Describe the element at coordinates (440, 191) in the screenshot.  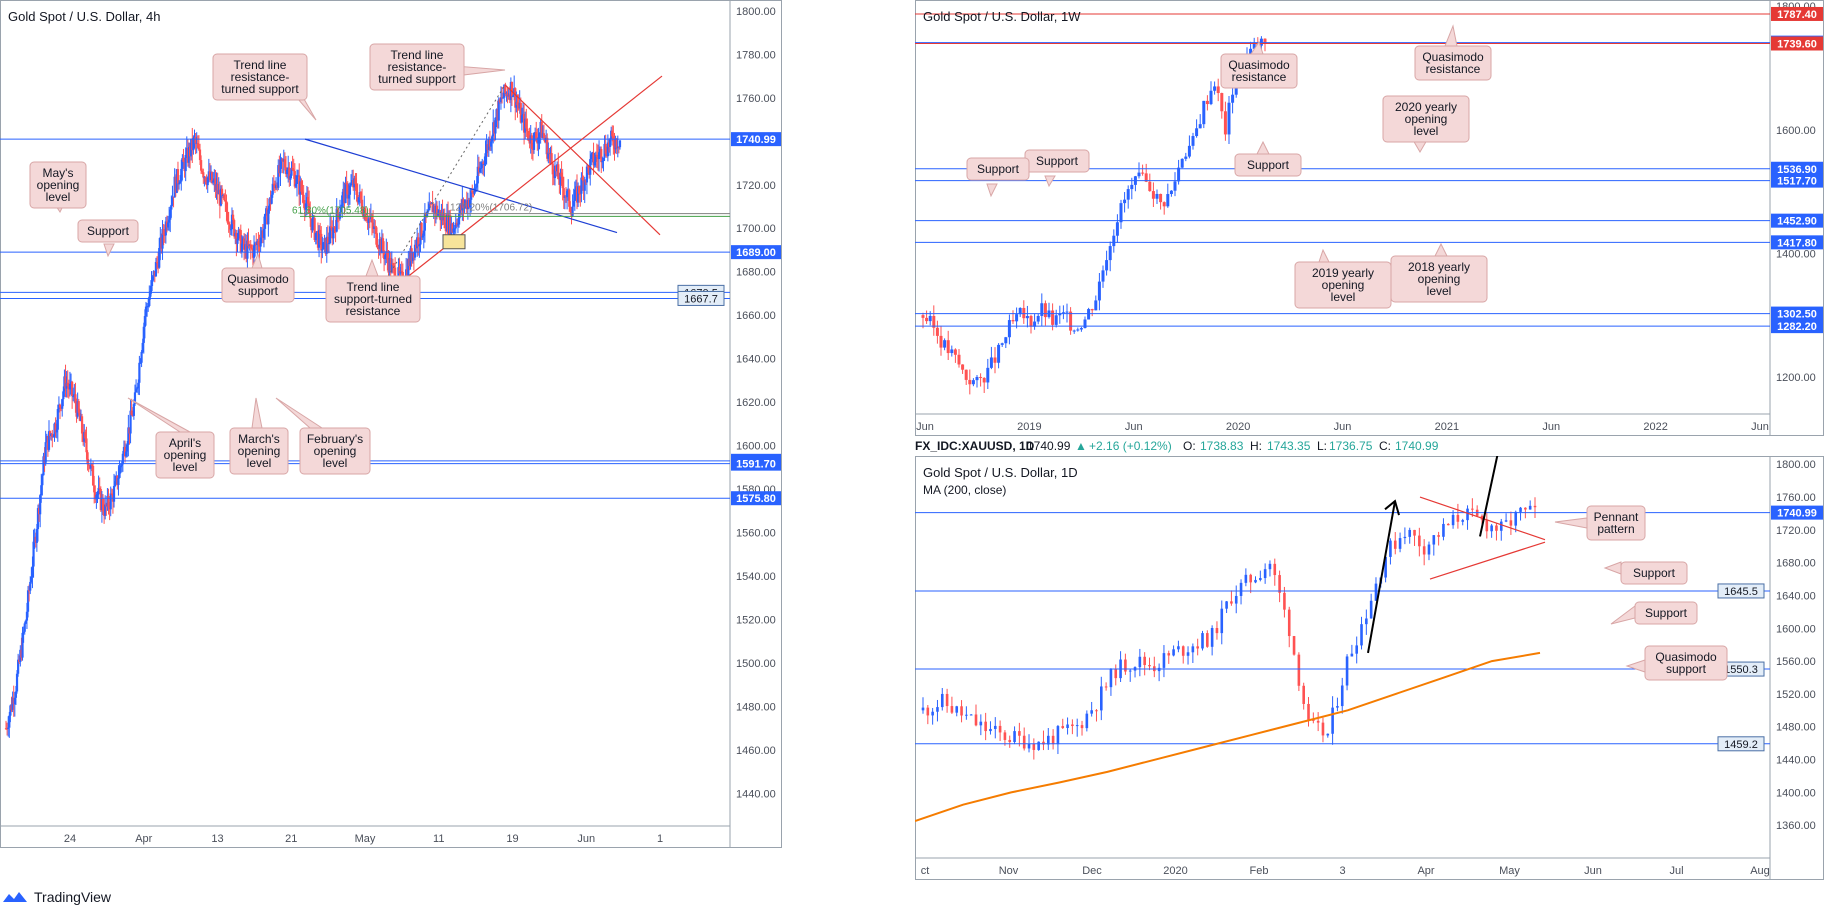
I see `fib-dotted-line` at that location.